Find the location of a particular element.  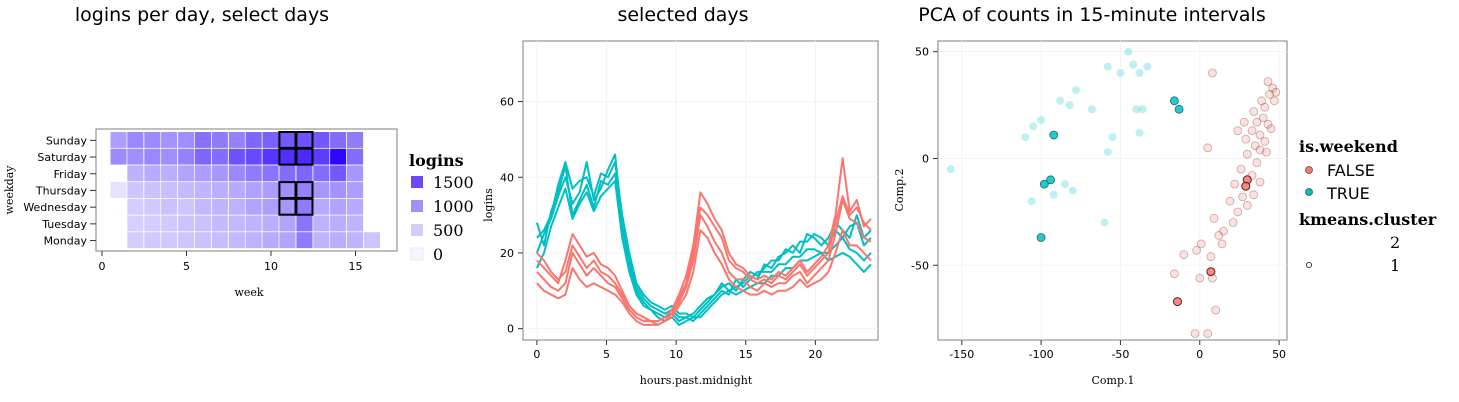

line-x-axis-label: hours.past.midnight is located at coordinates (696, 380).